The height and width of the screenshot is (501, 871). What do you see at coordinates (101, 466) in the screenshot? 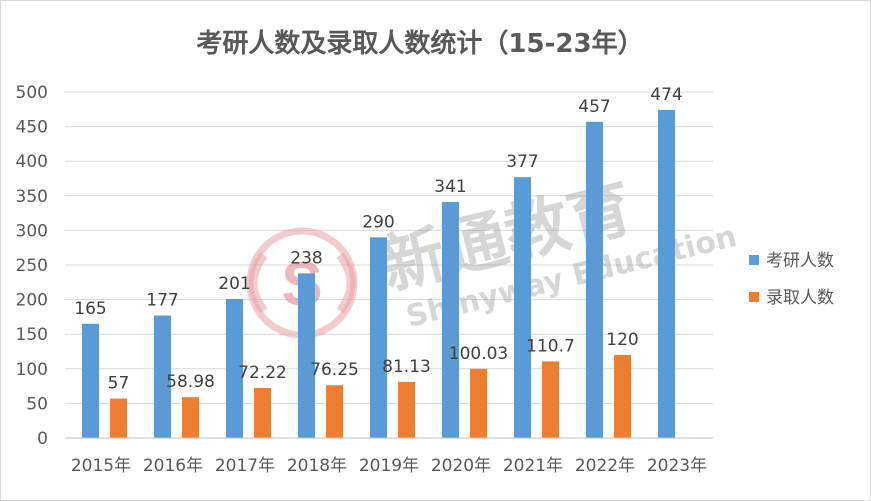
I see `x-tick-label: 2015年` at bounding box center [101, 466].